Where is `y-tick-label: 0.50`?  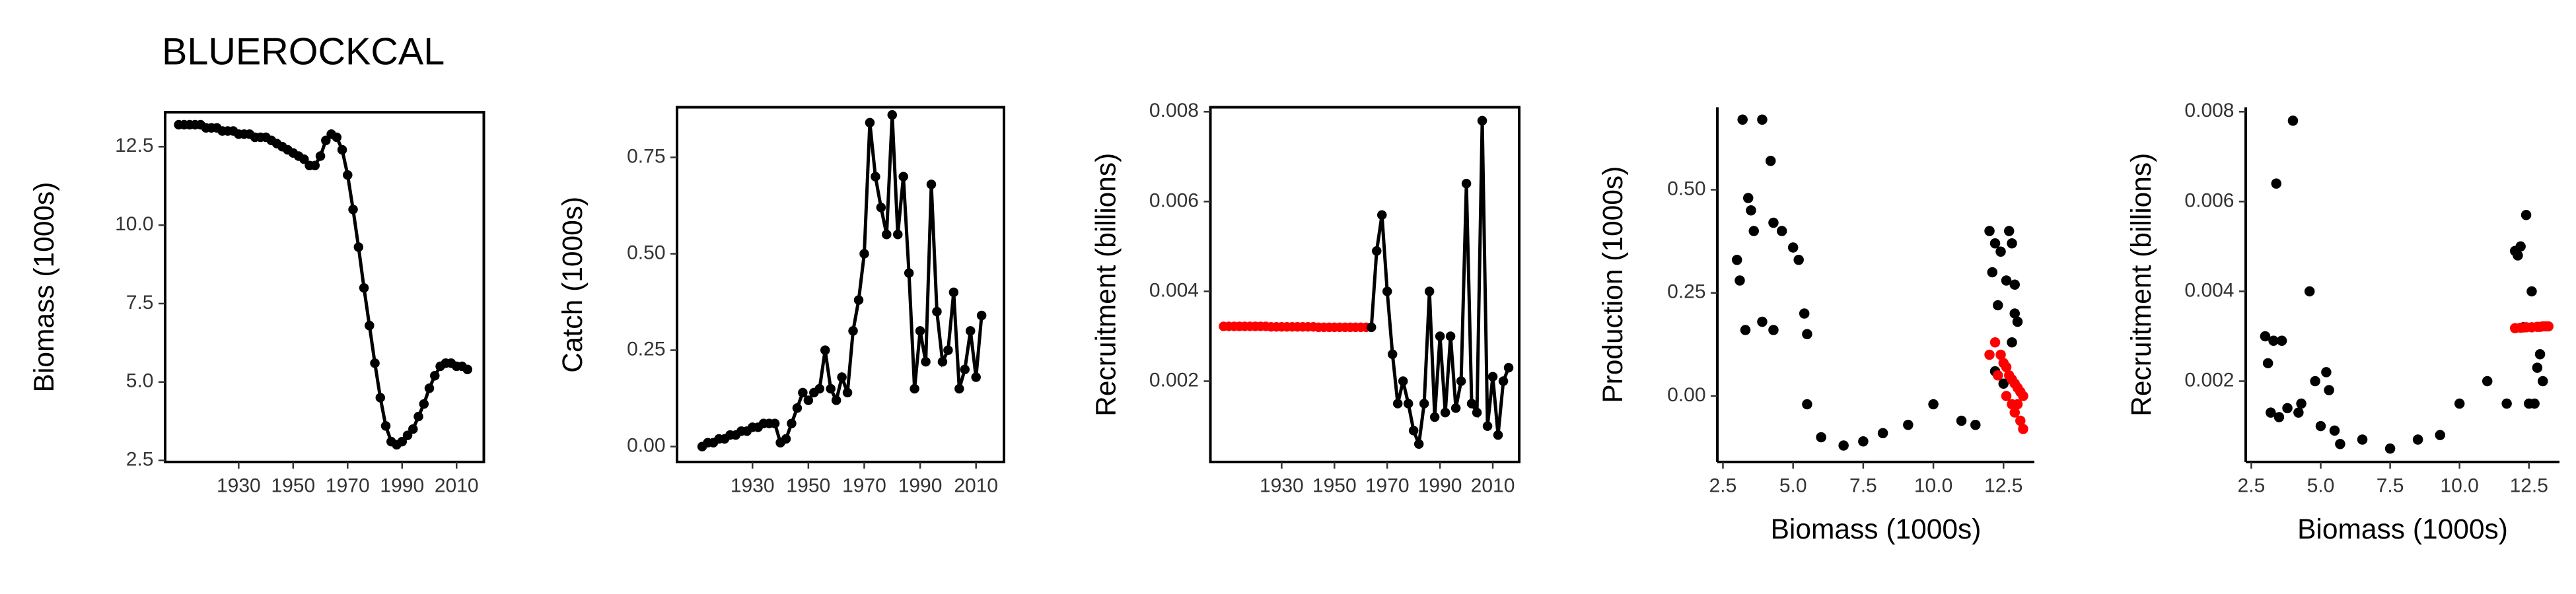
y-tick-label: 0.50 is located at coordinates (1686, 189).